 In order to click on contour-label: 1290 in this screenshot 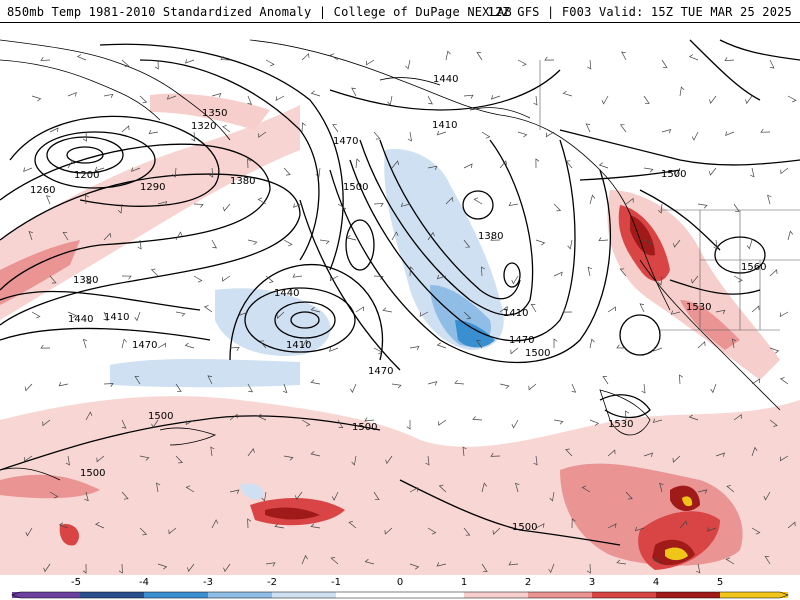, I will do `click(152, 187)`.